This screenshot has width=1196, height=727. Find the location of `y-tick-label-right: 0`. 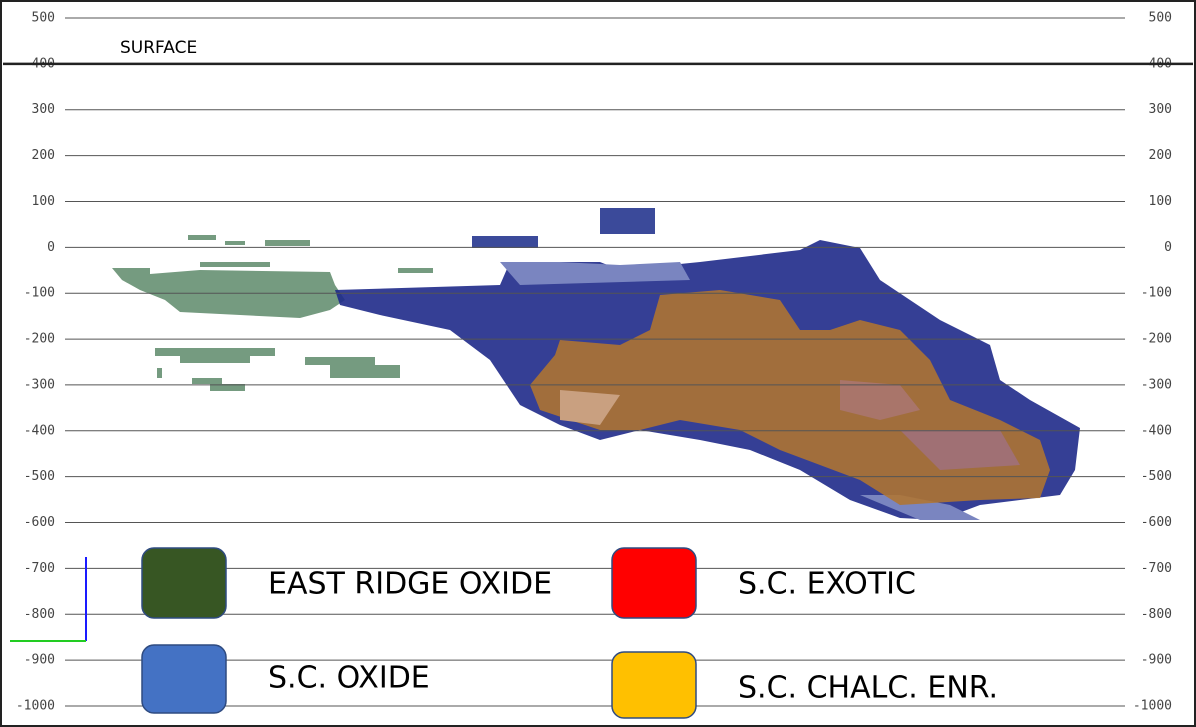

y-tick-label-right: 0 is located at coordinates (1168, 247).